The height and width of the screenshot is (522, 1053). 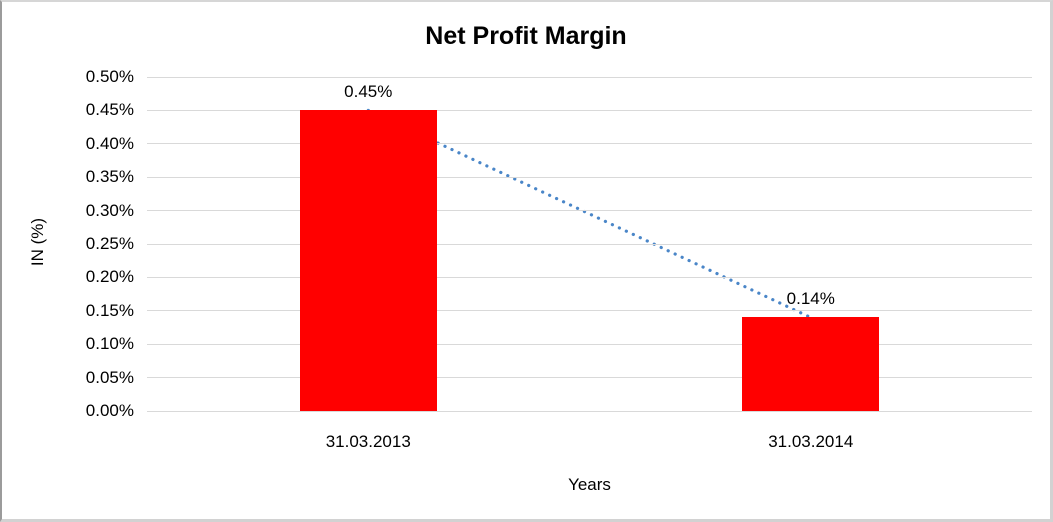 What do you see at coordinates (109, 110) in the screenshot?
I see `y-tick-label: 0.45%` at bounding box center [109, 110].